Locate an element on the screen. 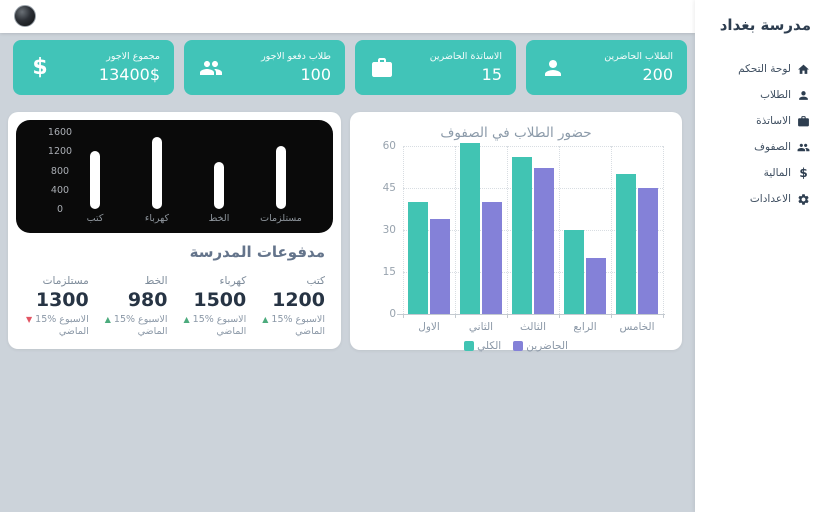 Image resolution: width=823 pixels, height=512 pixels. y-tick-label: 1600 is located at coordinates (60, 132).